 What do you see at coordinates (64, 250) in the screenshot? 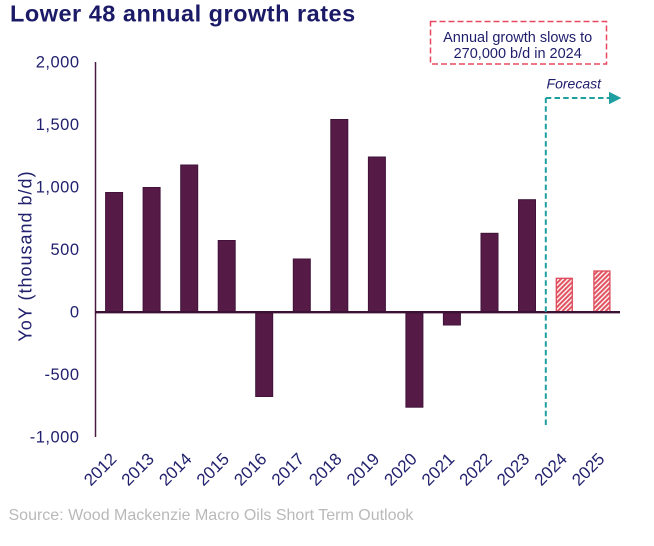
I see `svg-text: 500` at bounding box center [64, 250].